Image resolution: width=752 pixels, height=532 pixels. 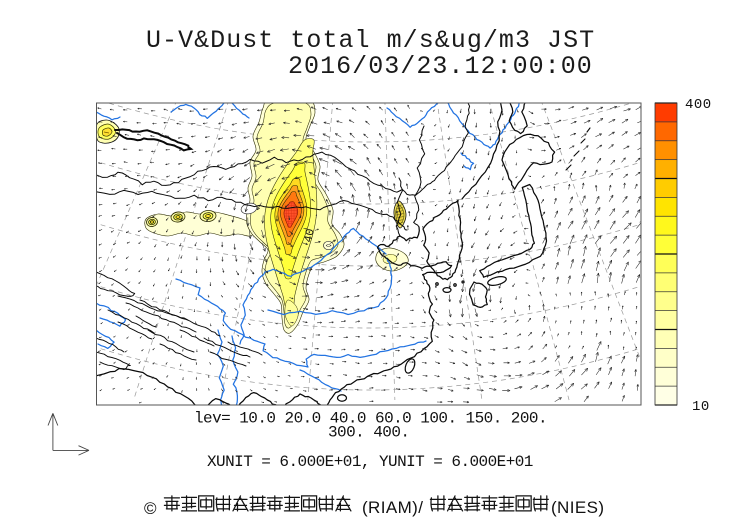 What do you see at coordinates (698, 105) in the screenshot?
I see `svg-text: 400` at bounding box center [698, 105].